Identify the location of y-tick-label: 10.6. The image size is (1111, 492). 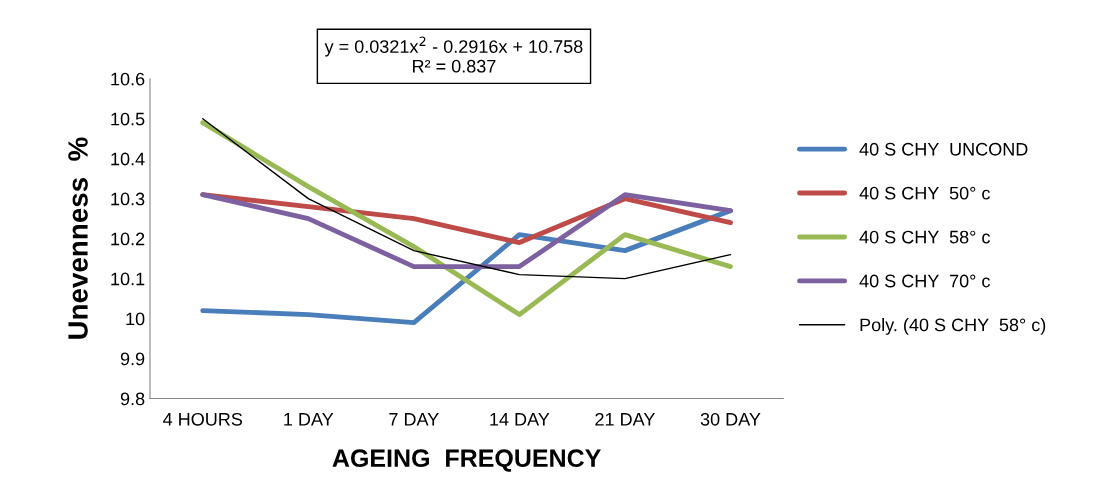
(128, 79).